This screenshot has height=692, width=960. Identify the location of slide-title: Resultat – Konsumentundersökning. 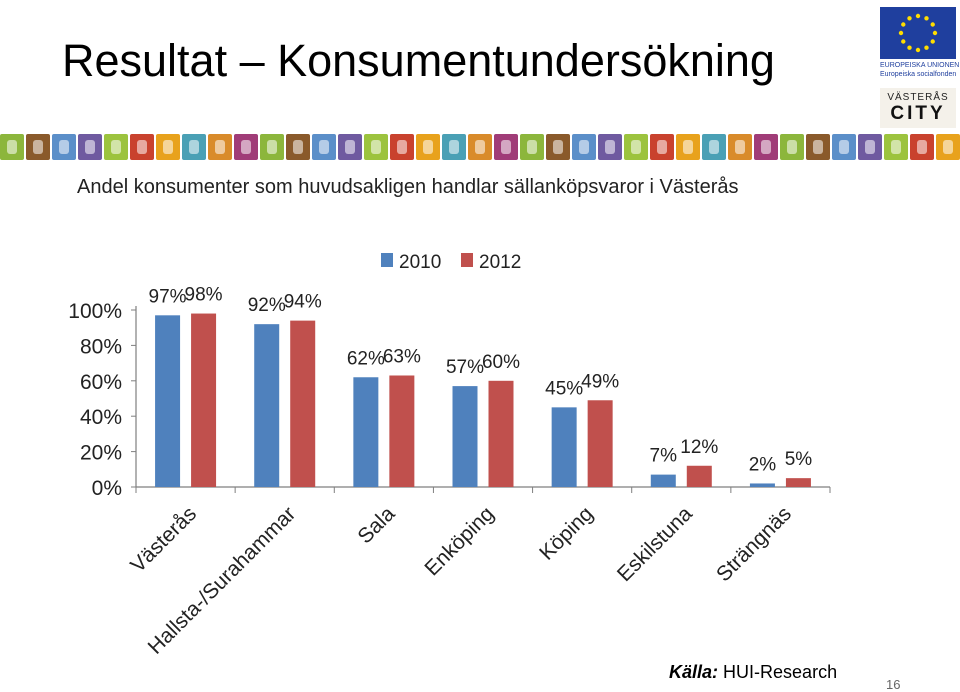
(418, 60).